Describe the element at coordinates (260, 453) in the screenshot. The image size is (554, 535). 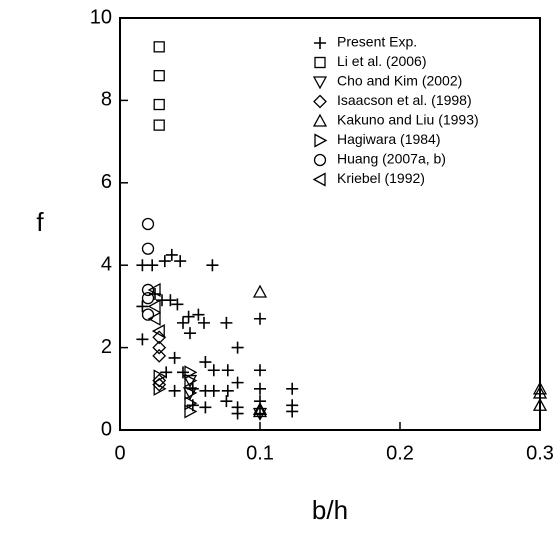
I see `x-tick-label: 0.1` at that location.